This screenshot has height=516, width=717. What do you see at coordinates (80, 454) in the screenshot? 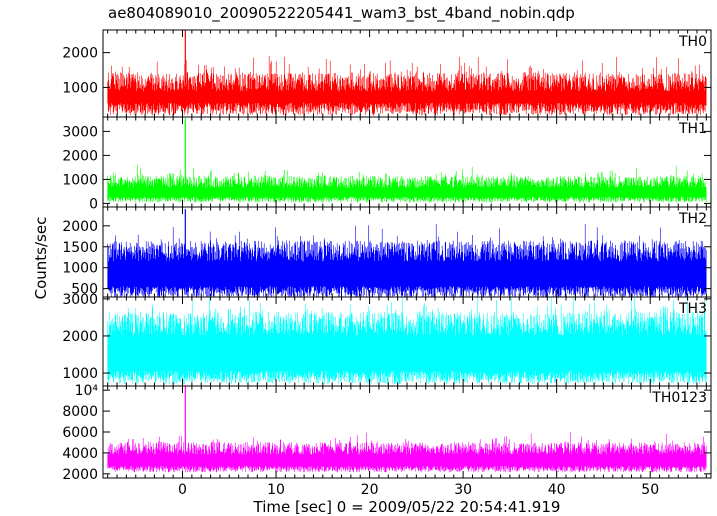
I see `y-tick-label: 4000` at bounding box center [80, 454].